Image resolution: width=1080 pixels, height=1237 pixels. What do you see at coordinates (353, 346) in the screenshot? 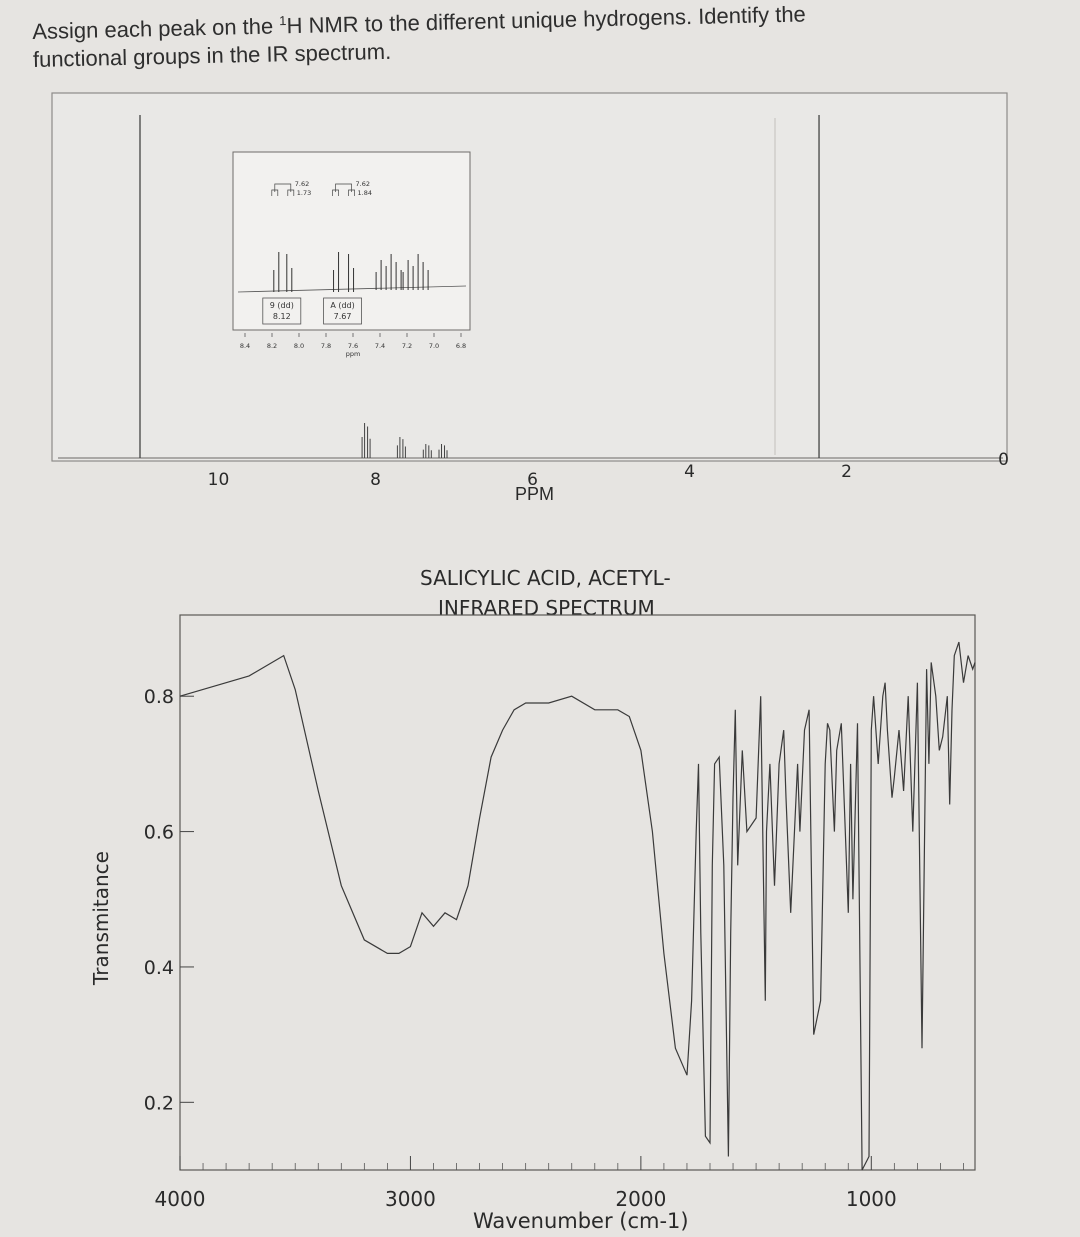
I see `inset-tick-label-4: 7.6` at bounding box center [353, 346].